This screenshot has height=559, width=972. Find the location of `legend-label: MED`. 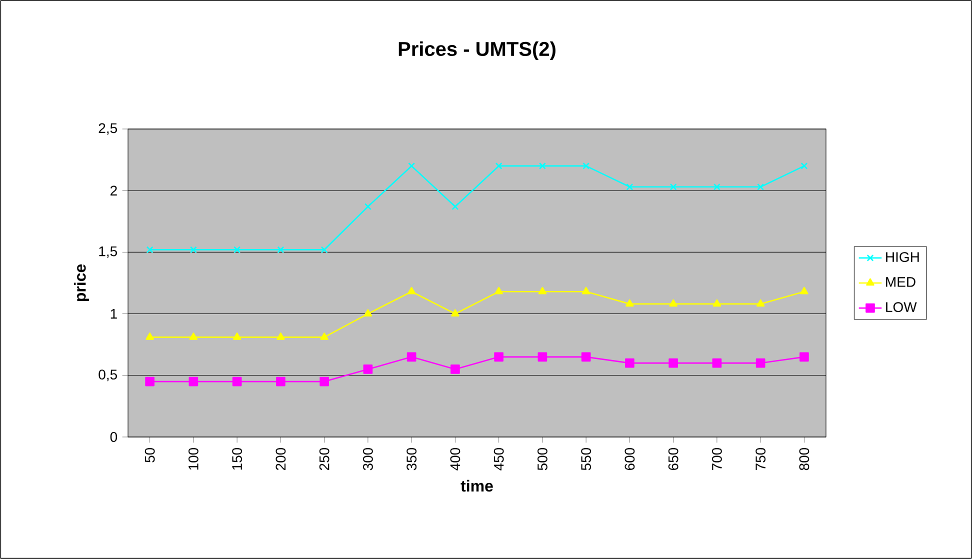

legend-label: MED is located at coordinates (901, 282).